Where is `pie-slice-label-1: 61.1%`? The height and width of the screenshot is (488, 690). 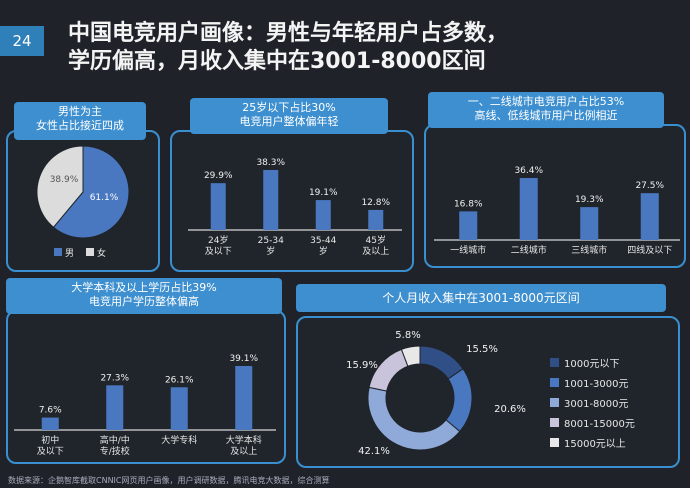 pie-slice-label-1: 61.1% is located at coordinates (104, 198).